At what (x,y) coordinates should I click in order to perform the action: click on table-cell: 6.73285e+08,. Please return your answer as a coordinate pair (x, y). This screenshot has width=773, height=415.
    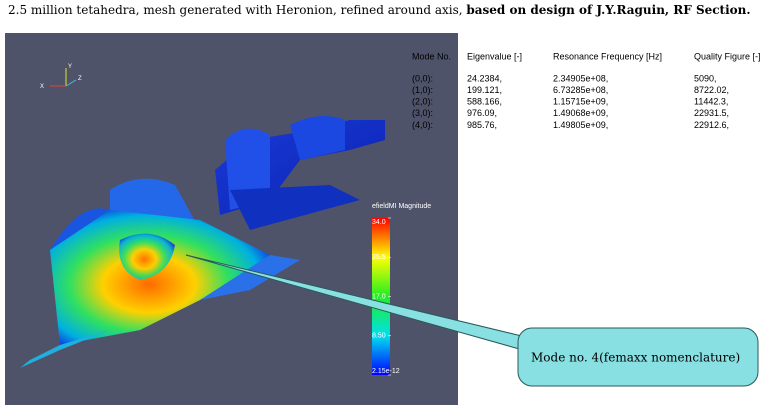
    Looking at the image, I should click on (580, 90).